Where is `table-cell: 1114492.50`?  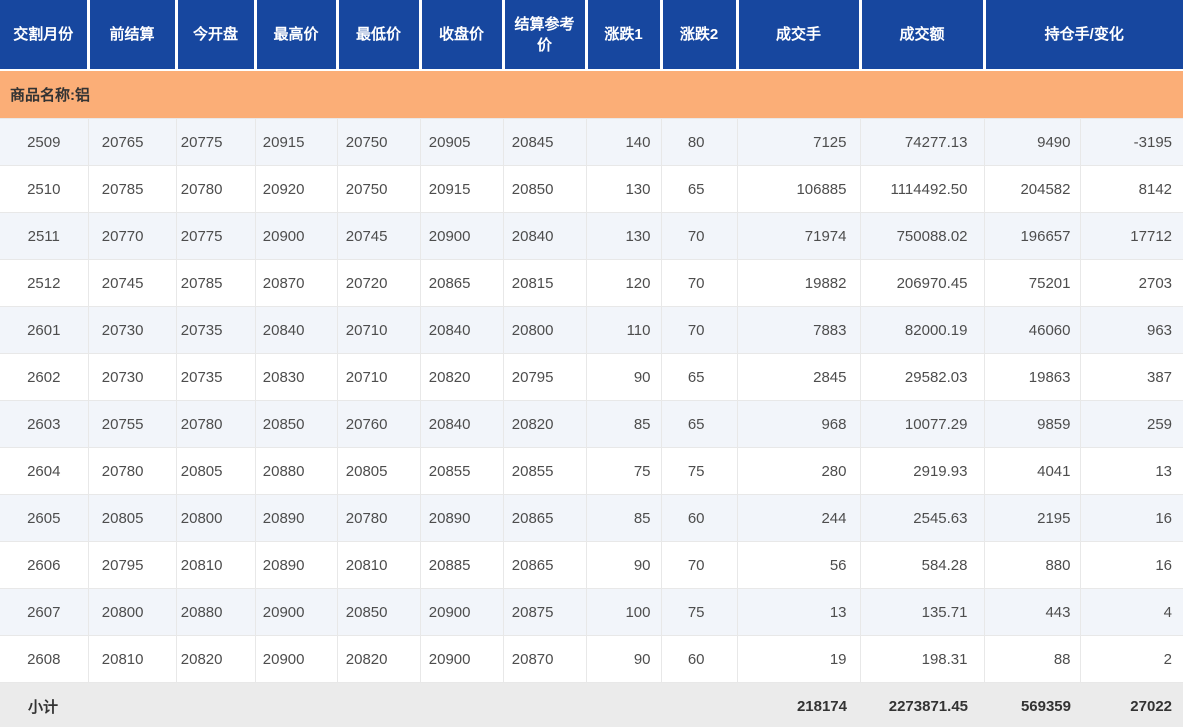 table-cell: 1114492.50 is located at coordinates (922, 189).